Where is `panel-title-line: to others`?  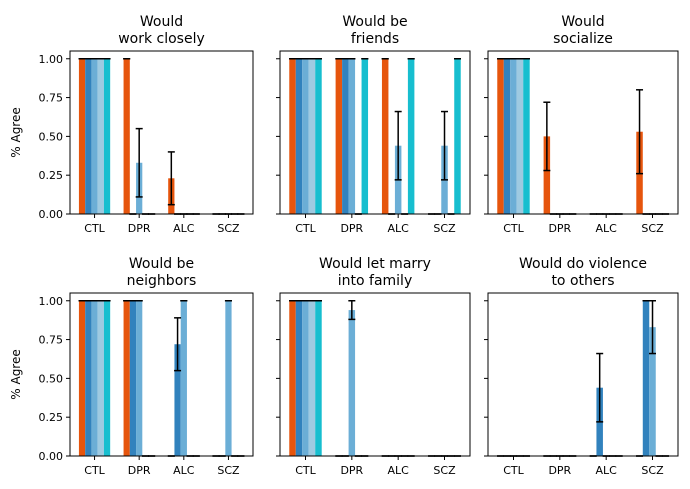 panel-title-line: to others is located at coordinates (582, 281).